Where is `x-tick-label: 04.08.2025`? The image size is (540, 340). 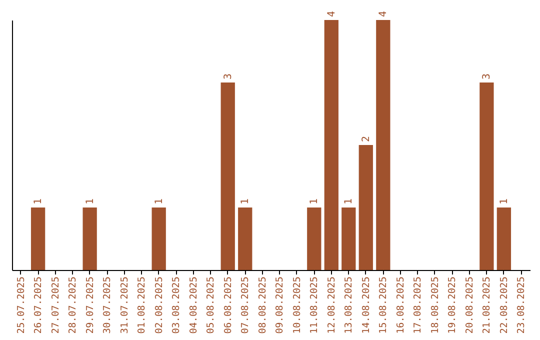 x-tick-label: 04.08.2025 is located at coordinates (194, 305).